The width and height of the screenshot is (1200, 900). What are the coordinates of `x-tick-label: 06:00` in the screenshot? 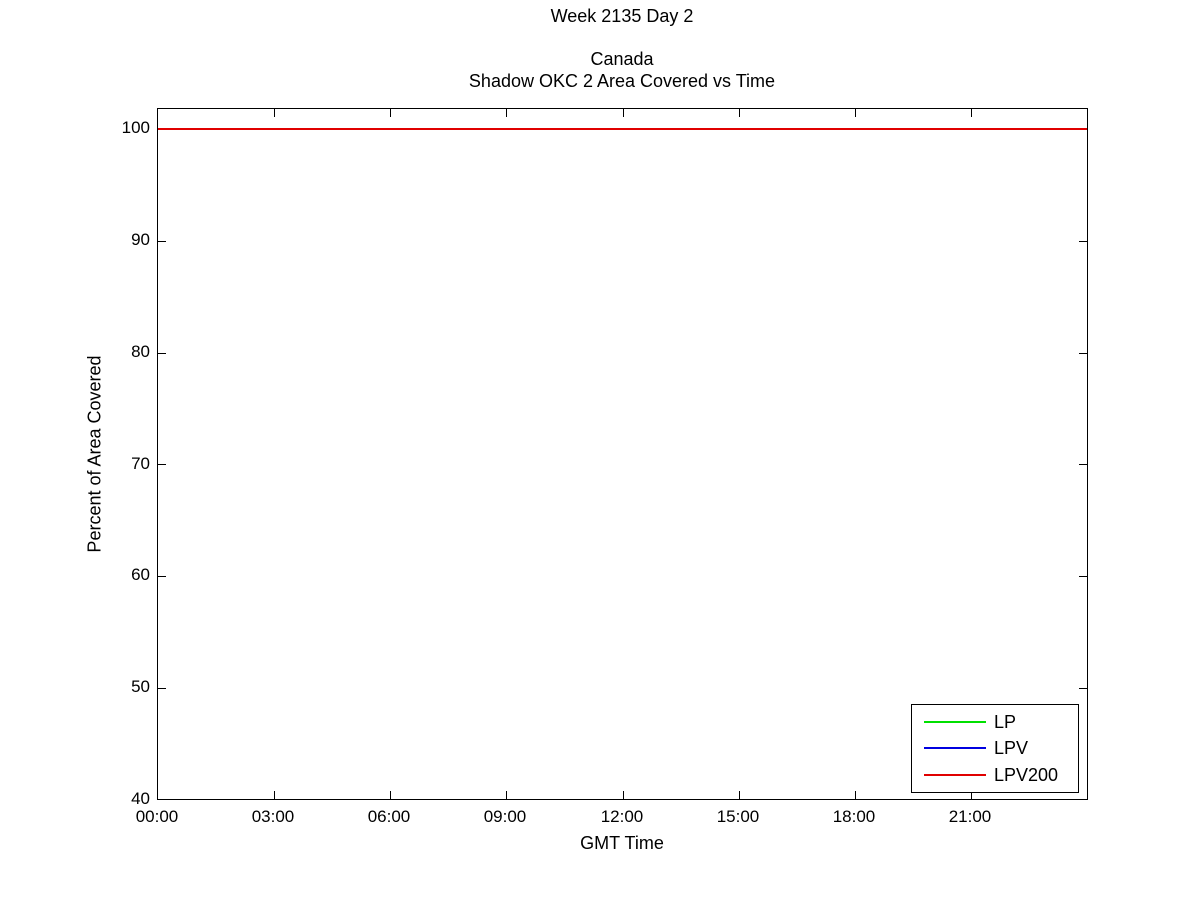 It's located at (389, 816).